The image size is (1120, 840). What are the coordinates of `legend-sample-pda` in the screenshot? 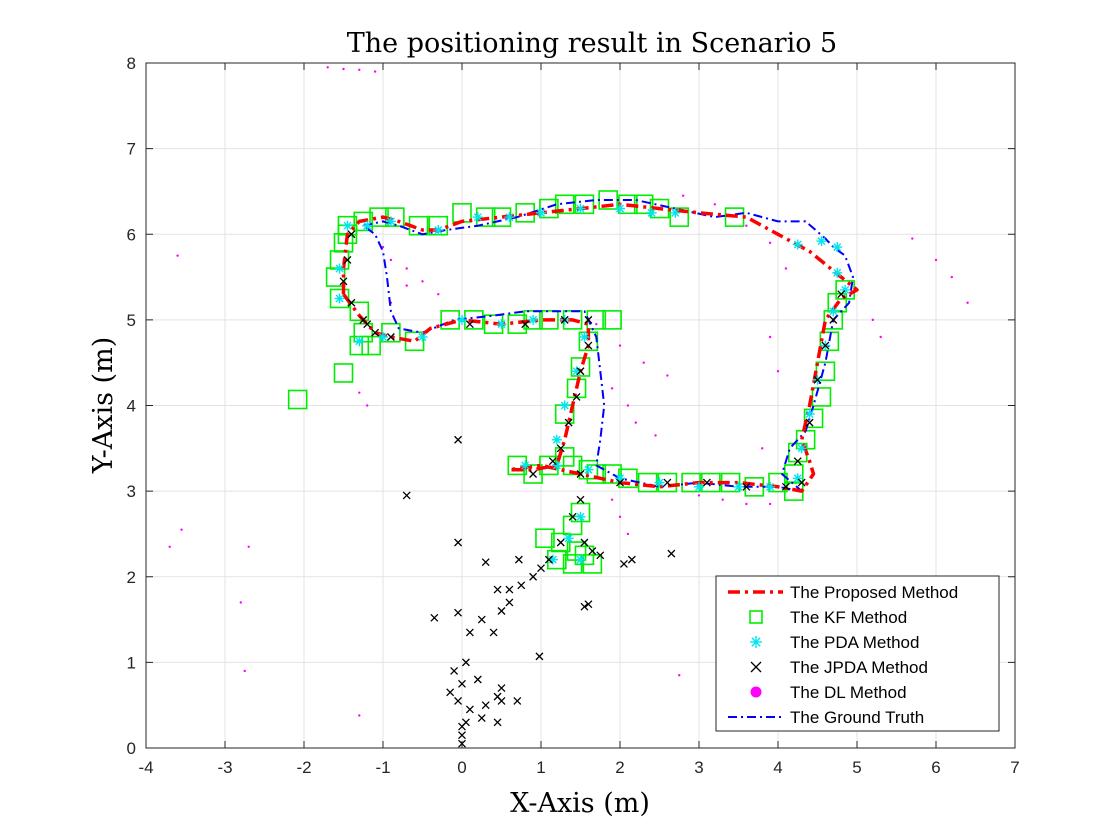 It's located at (756, 642).